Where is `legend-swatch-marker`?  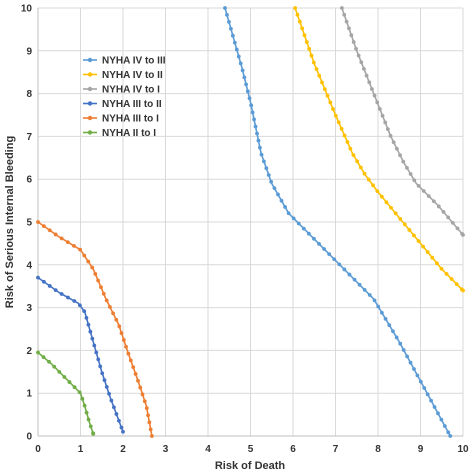 legend-swatch-marker is located at coordinates (90, 132).